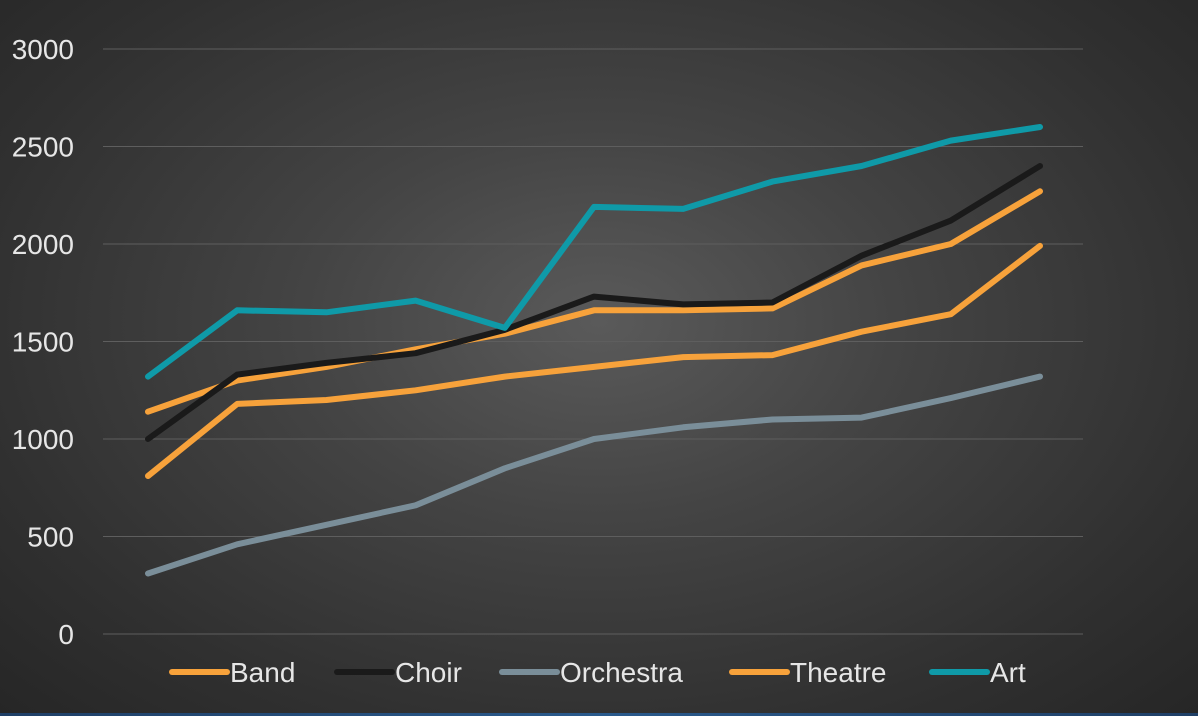 The height and width of the screenshot is (716, 1198). Describe the element at coordinates (838, 672) in the screenshot. I see `legend-label: Theatre` at that location.